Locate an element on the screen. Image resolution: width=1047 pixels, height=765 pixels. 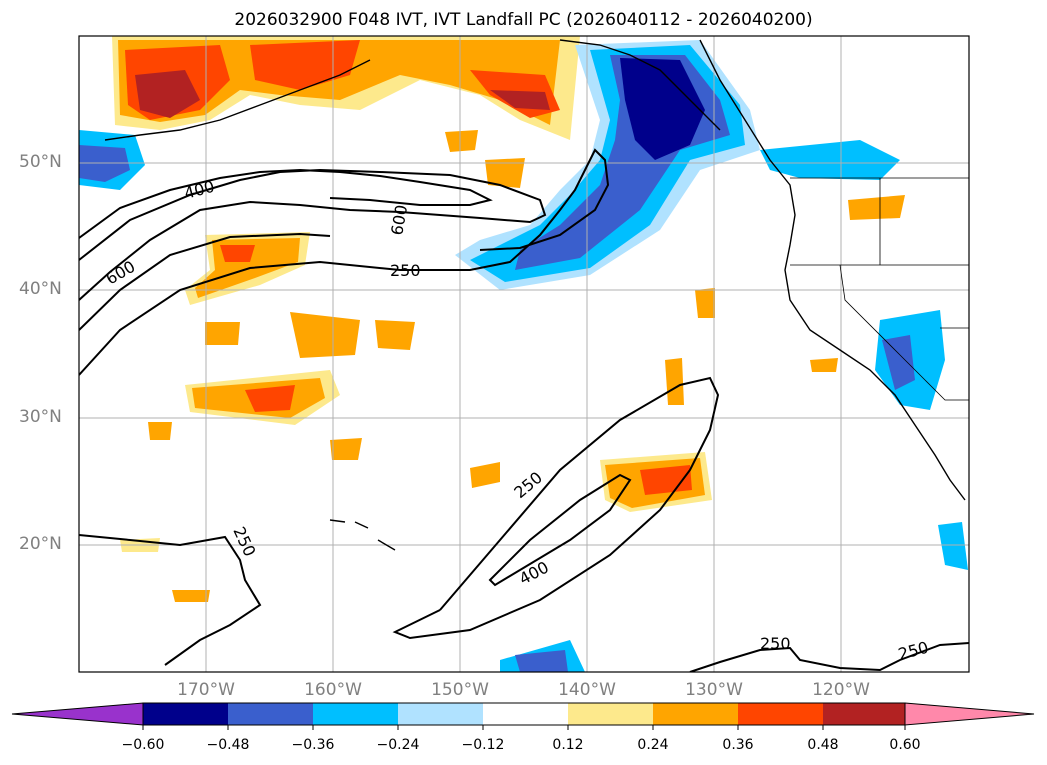
lat-label: 50°N is located at coordinates (40, 162).